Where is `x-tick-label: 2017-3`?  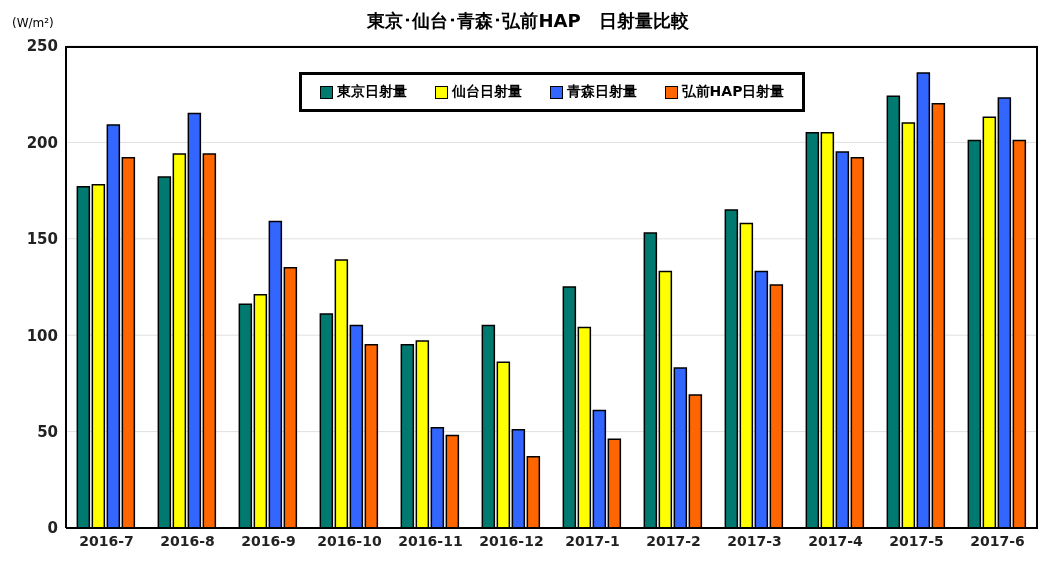 x-tick-label: 2017-3 is located at coordinates (754, 540).